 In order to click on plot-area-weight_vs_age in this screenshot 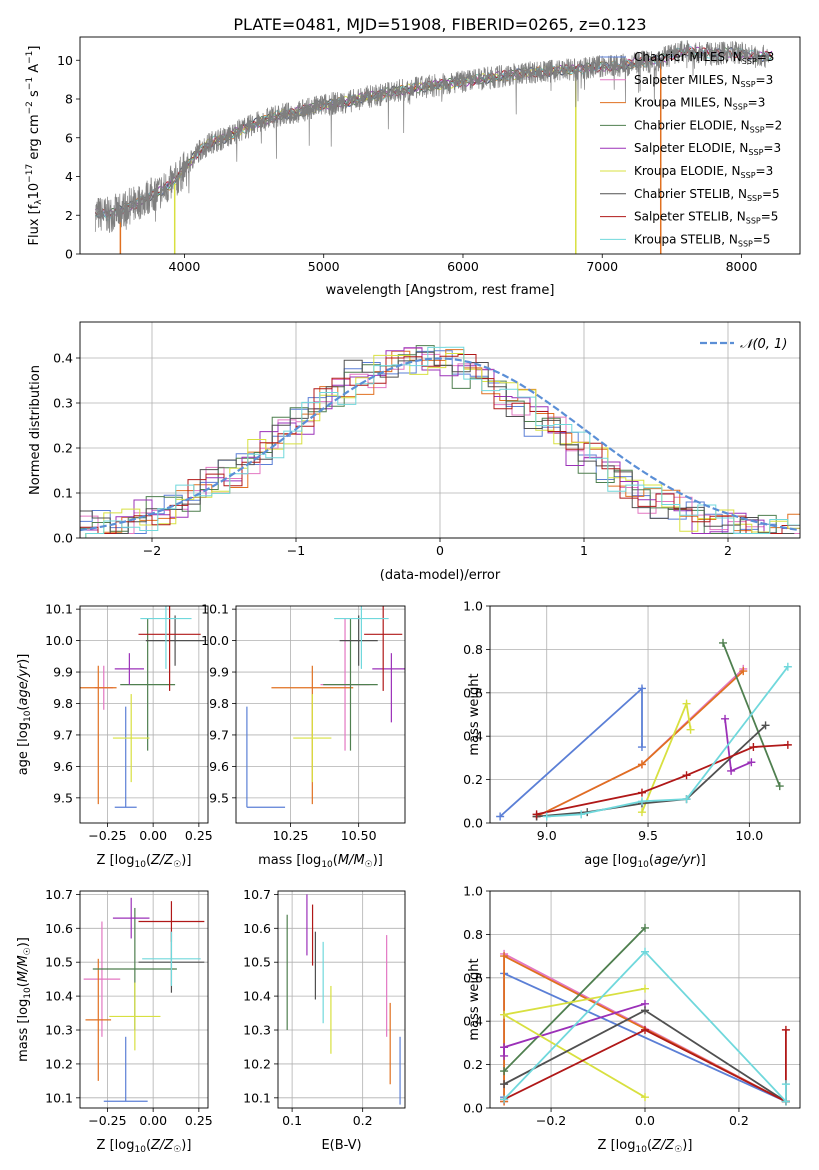, I will do `click(644, 729)`.